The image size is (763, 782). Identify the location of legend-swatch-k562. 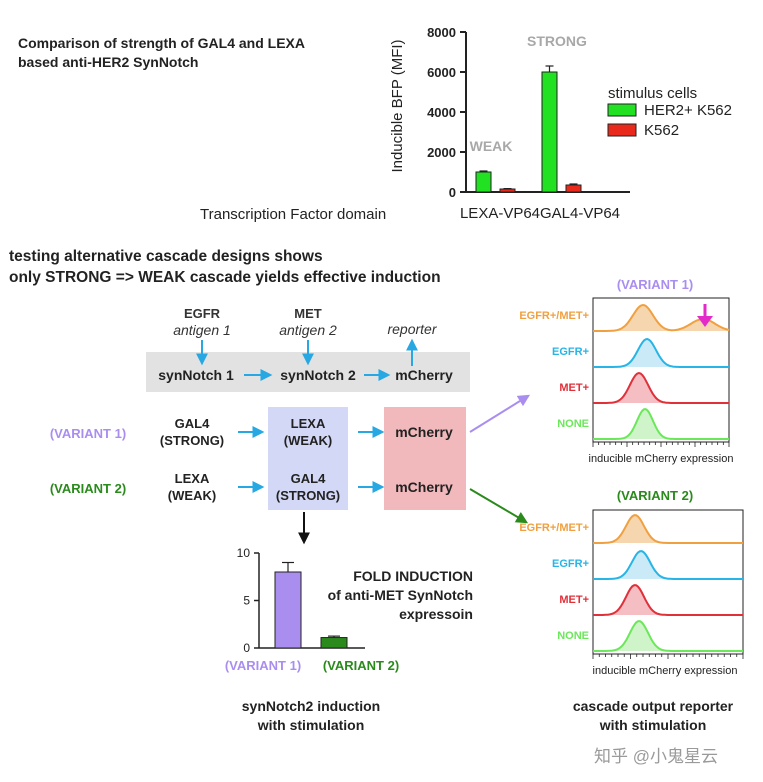
(622, 130).